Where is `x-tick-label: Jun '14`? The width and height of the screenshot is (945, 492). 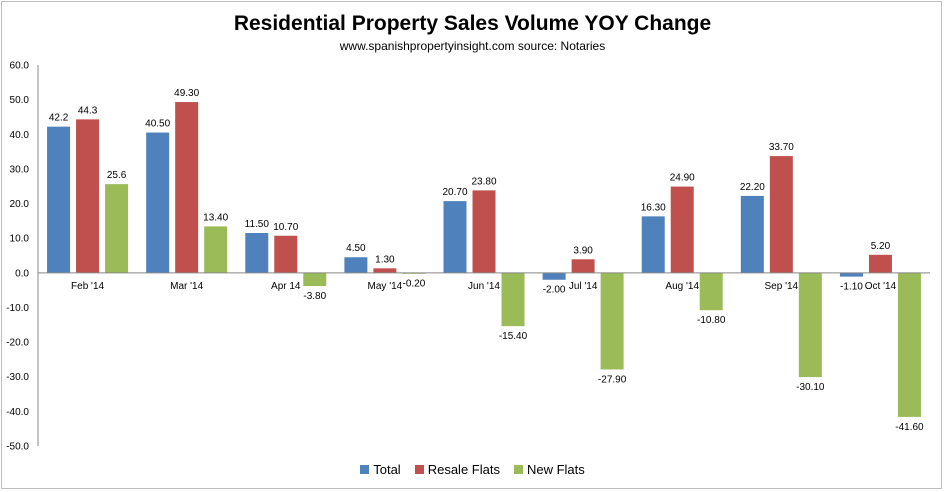 x-tick-label: Jun '14 is located at coordinates (484, 286).